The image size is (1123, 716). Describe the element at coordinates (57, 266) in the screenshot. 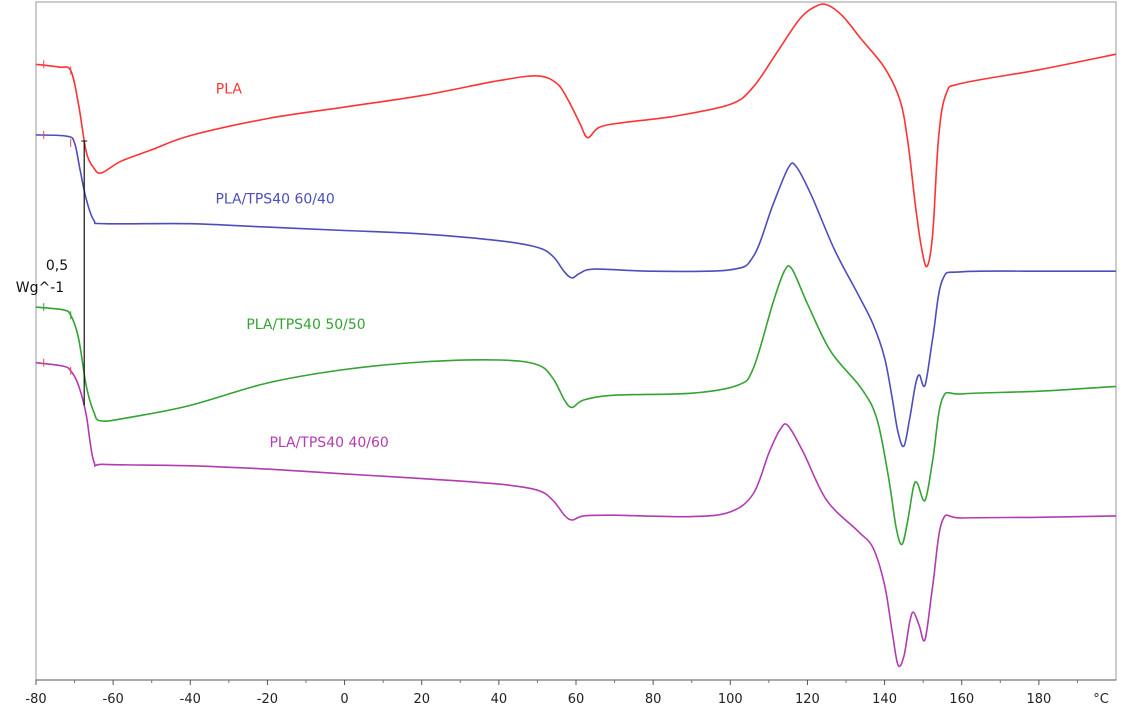

I see `scale-bar-value: 0,5` at that location.